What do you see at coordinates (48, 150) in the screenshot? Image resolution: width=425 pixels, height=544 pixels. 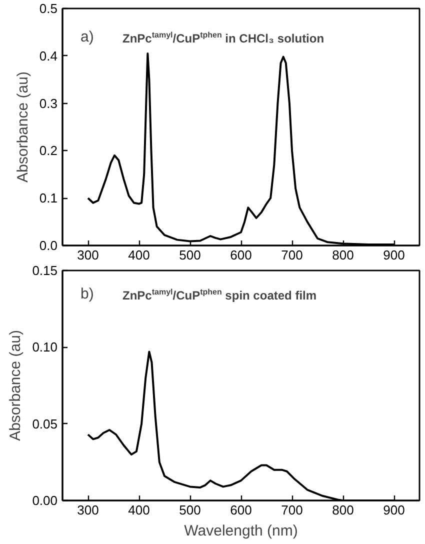 I see `y-tick-label: 0.2` at bounding box center [48, 150].